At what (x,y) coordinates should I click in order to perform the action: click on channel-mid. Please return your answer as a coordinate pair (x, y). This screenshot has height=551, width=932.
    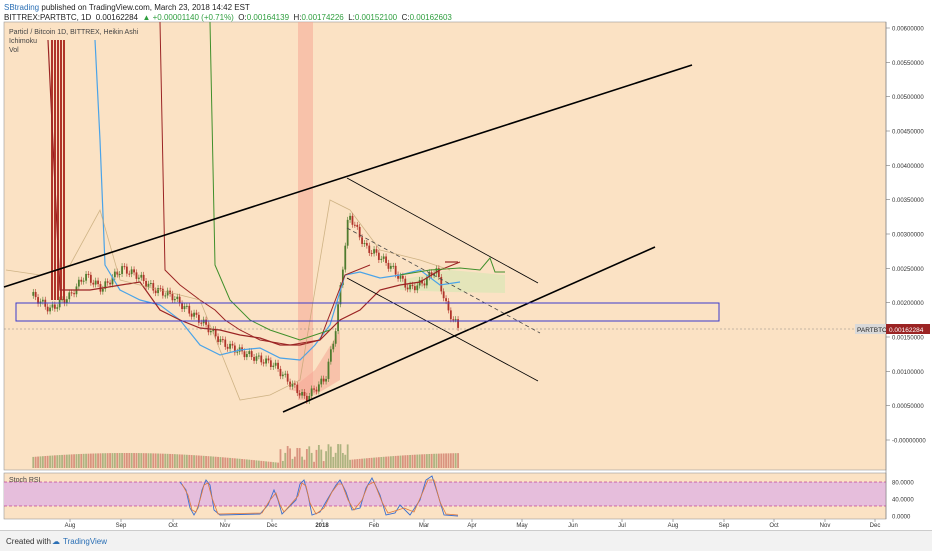
    Looking at the image, I should click on (443, 280).